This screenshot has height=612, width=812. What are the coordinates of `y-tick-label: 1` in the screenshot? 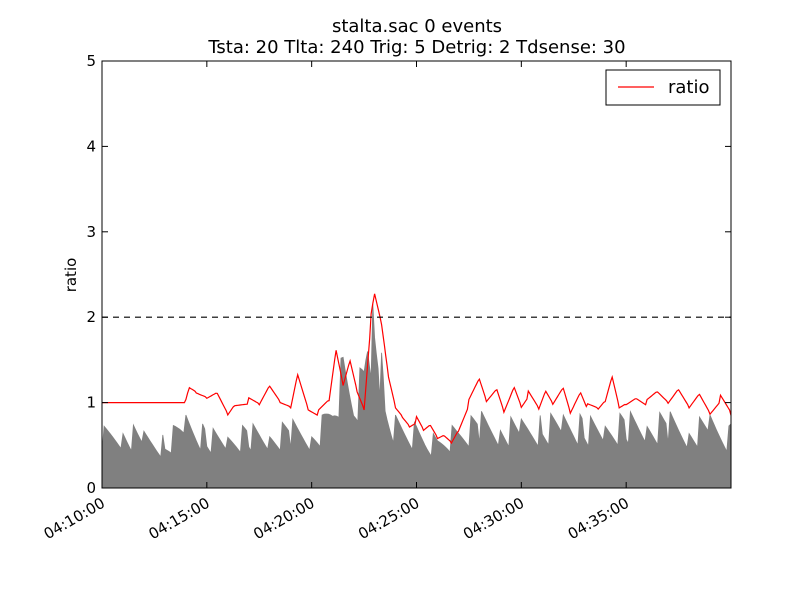 It's located at (91, 403).